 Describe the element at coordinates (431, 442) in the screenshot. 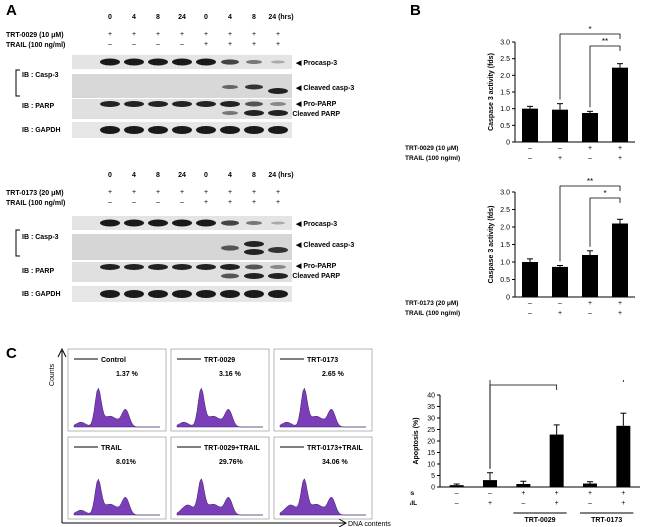

I see `y-tick-label: 20` at that location.